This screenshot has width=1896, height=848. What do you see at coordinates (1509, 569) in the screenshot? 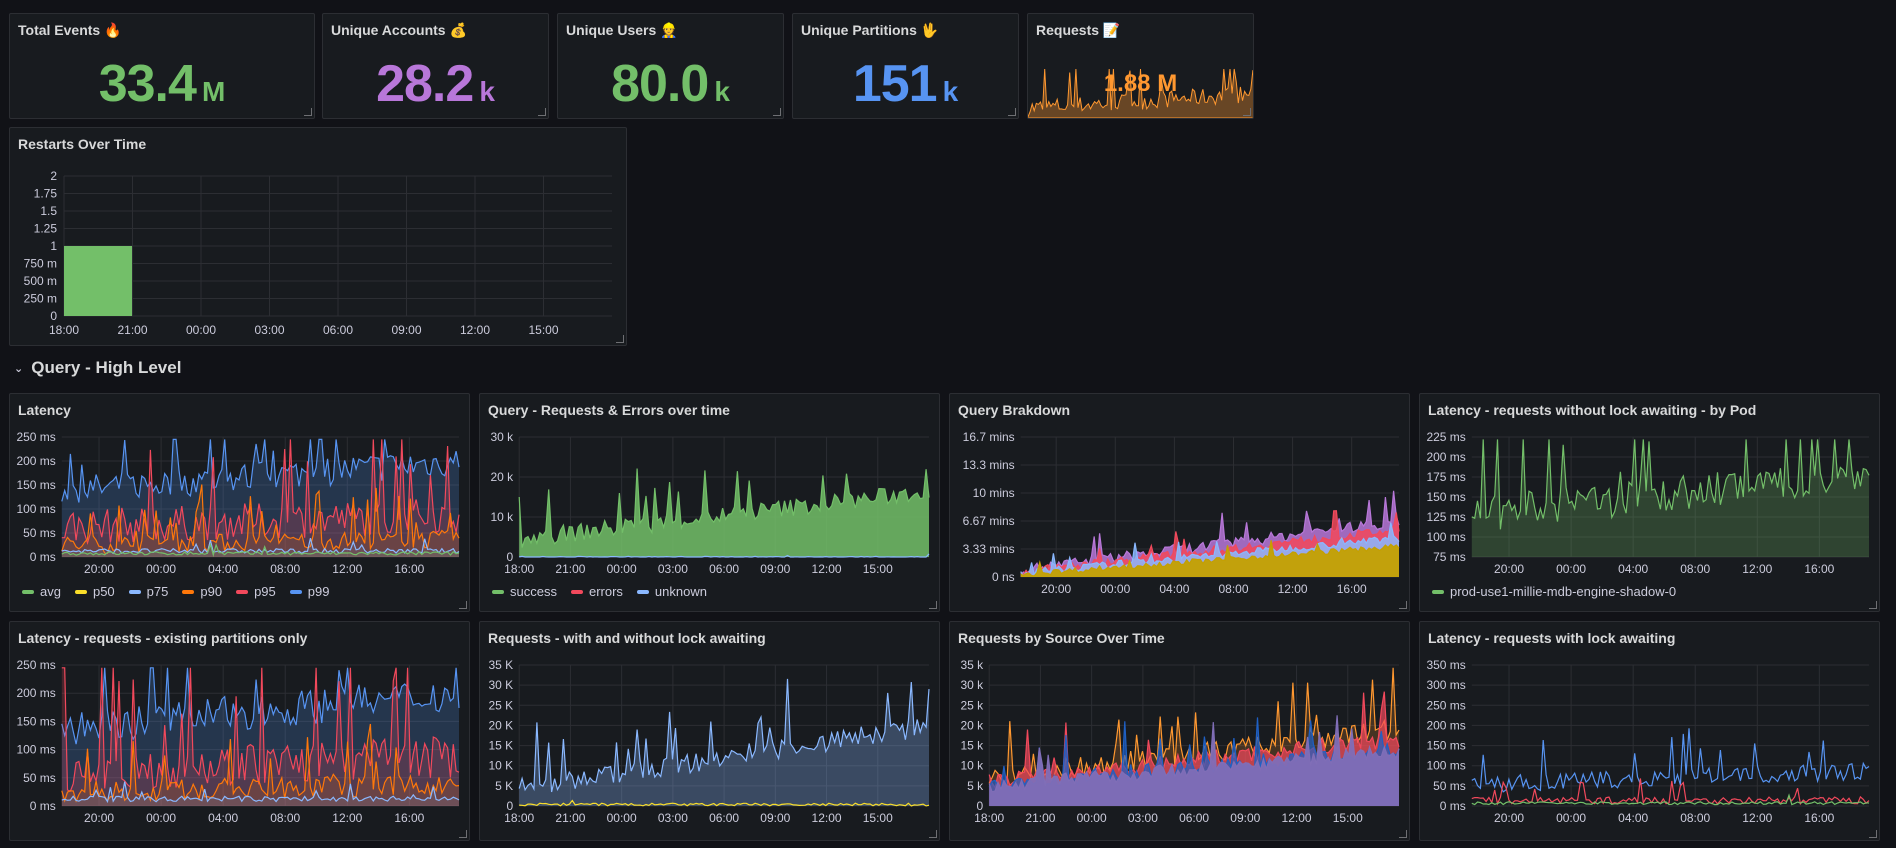
I see `x-tick-label: 20:00` at bounding box center [1509, 569].